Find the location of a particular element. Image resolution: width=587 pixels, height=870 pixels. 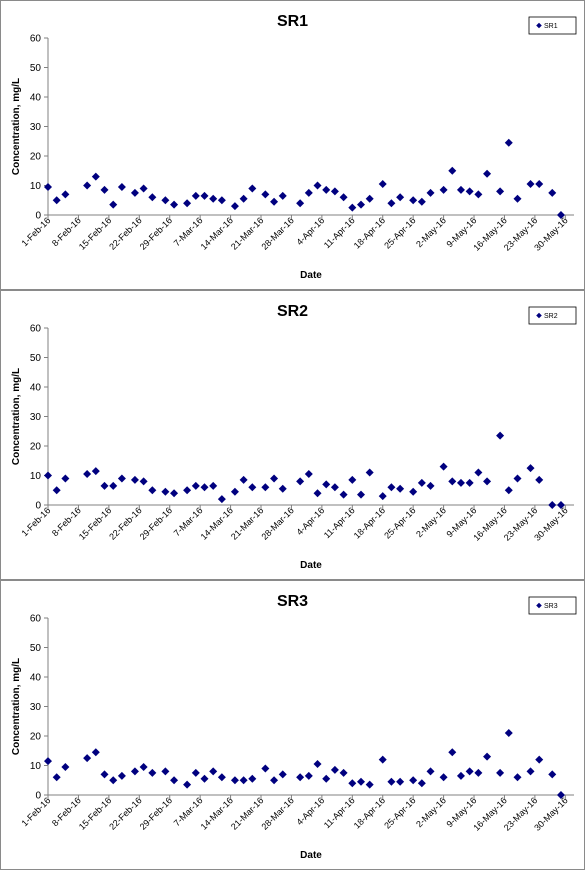

legend-label: SR1 is located at coordinates (551, 26).